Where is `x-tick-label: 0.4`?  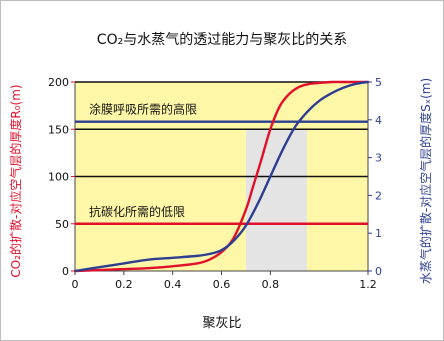
x-tick-label: 0.4 is located at coordinates (173, 284).